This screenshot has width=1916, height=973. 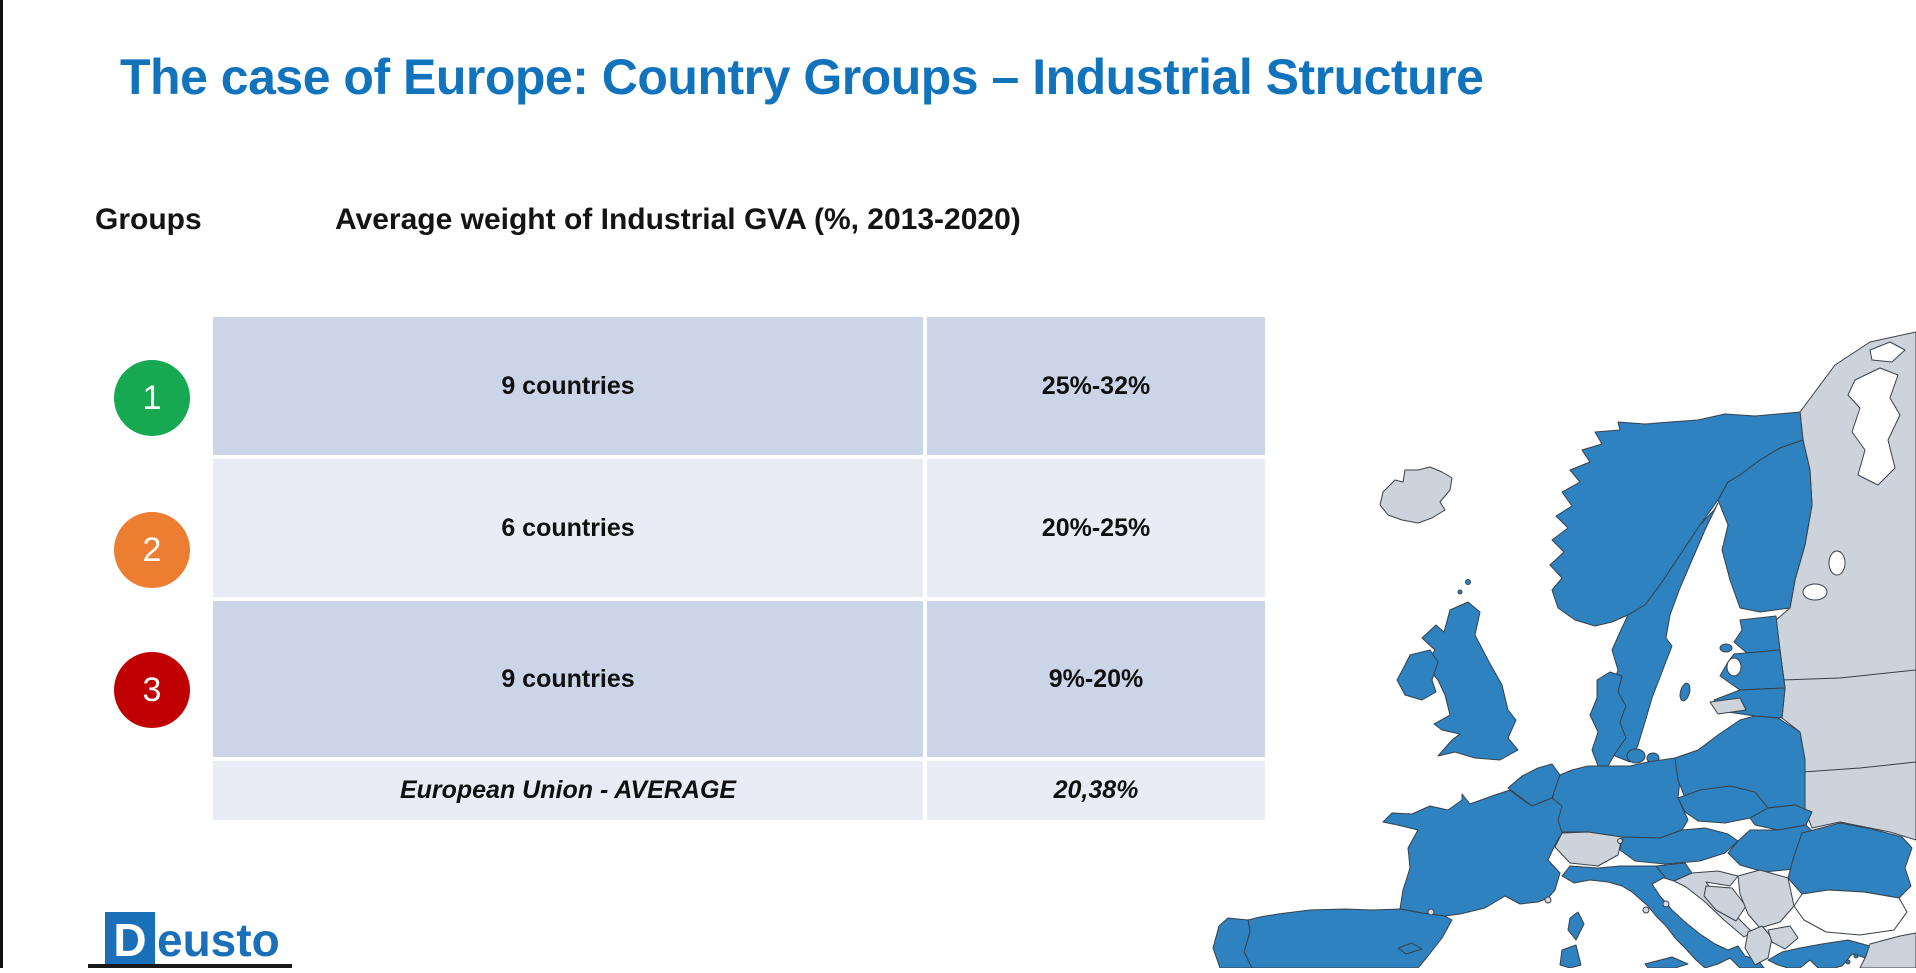 I want to click on table-row-1-range-cell: 25%-32%, so click(x=1096, y=386).